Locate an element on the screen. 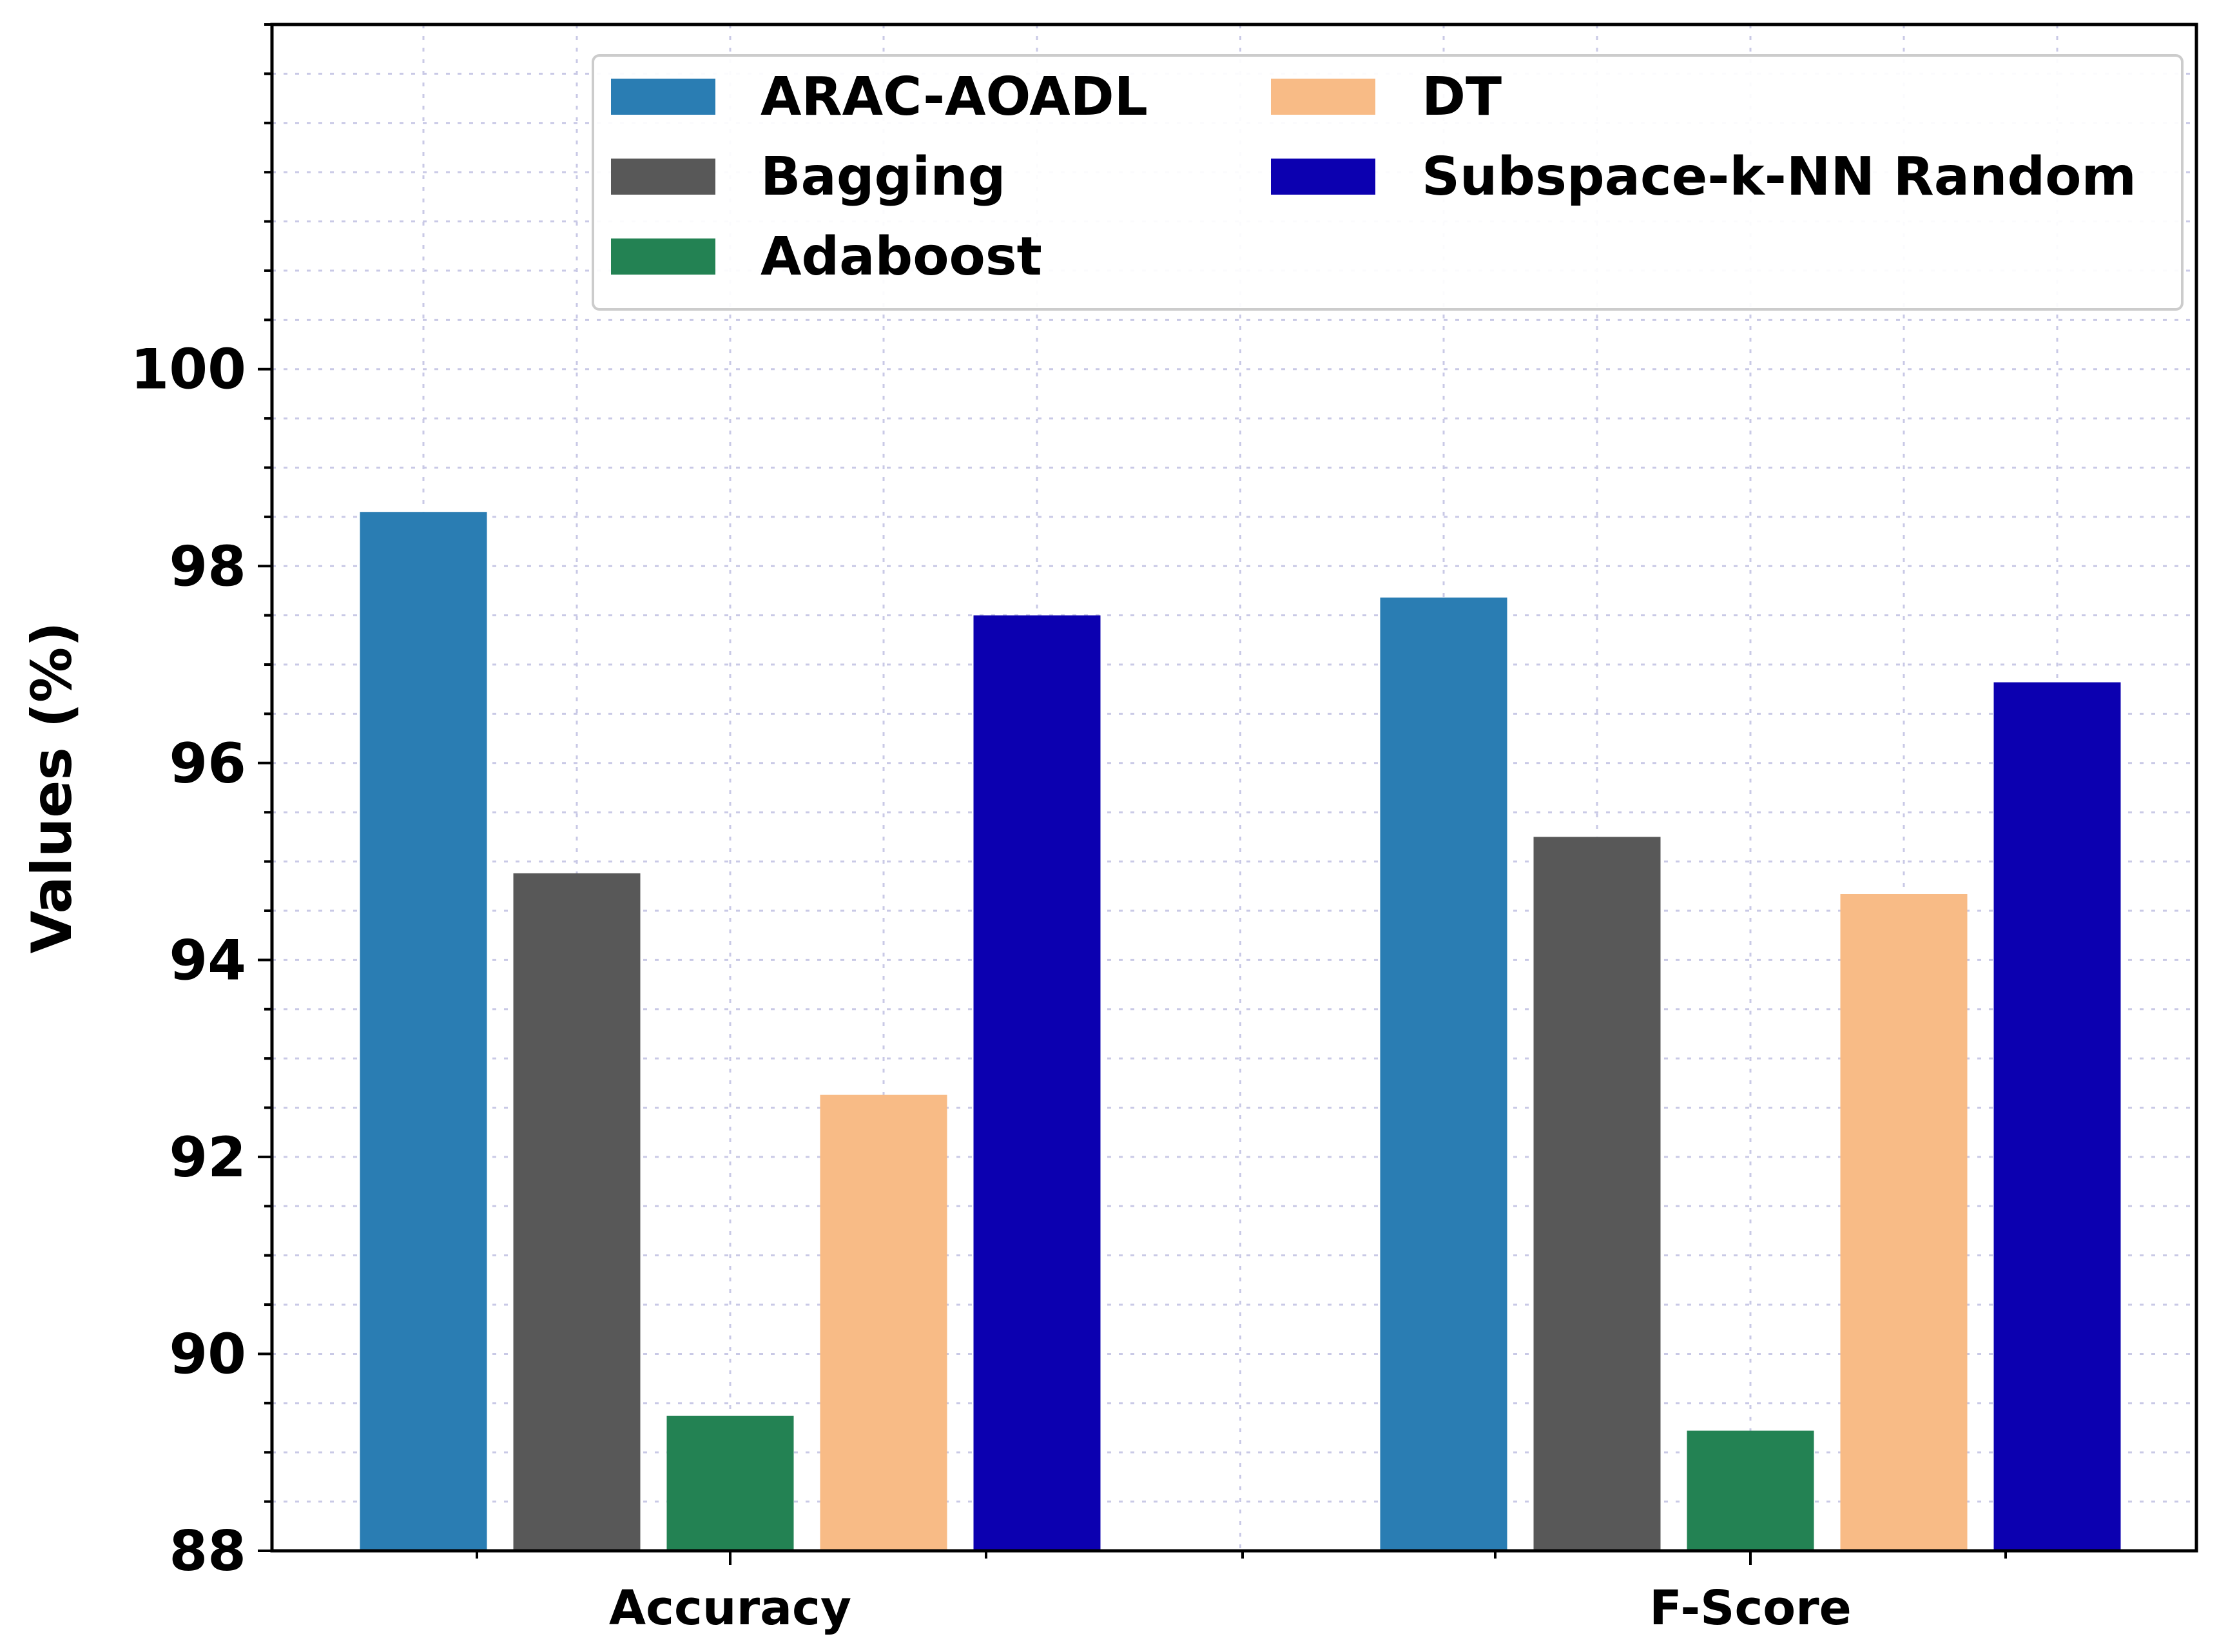  bar-arac-aoadl-f-score is located at coordinates (1443, 1074).